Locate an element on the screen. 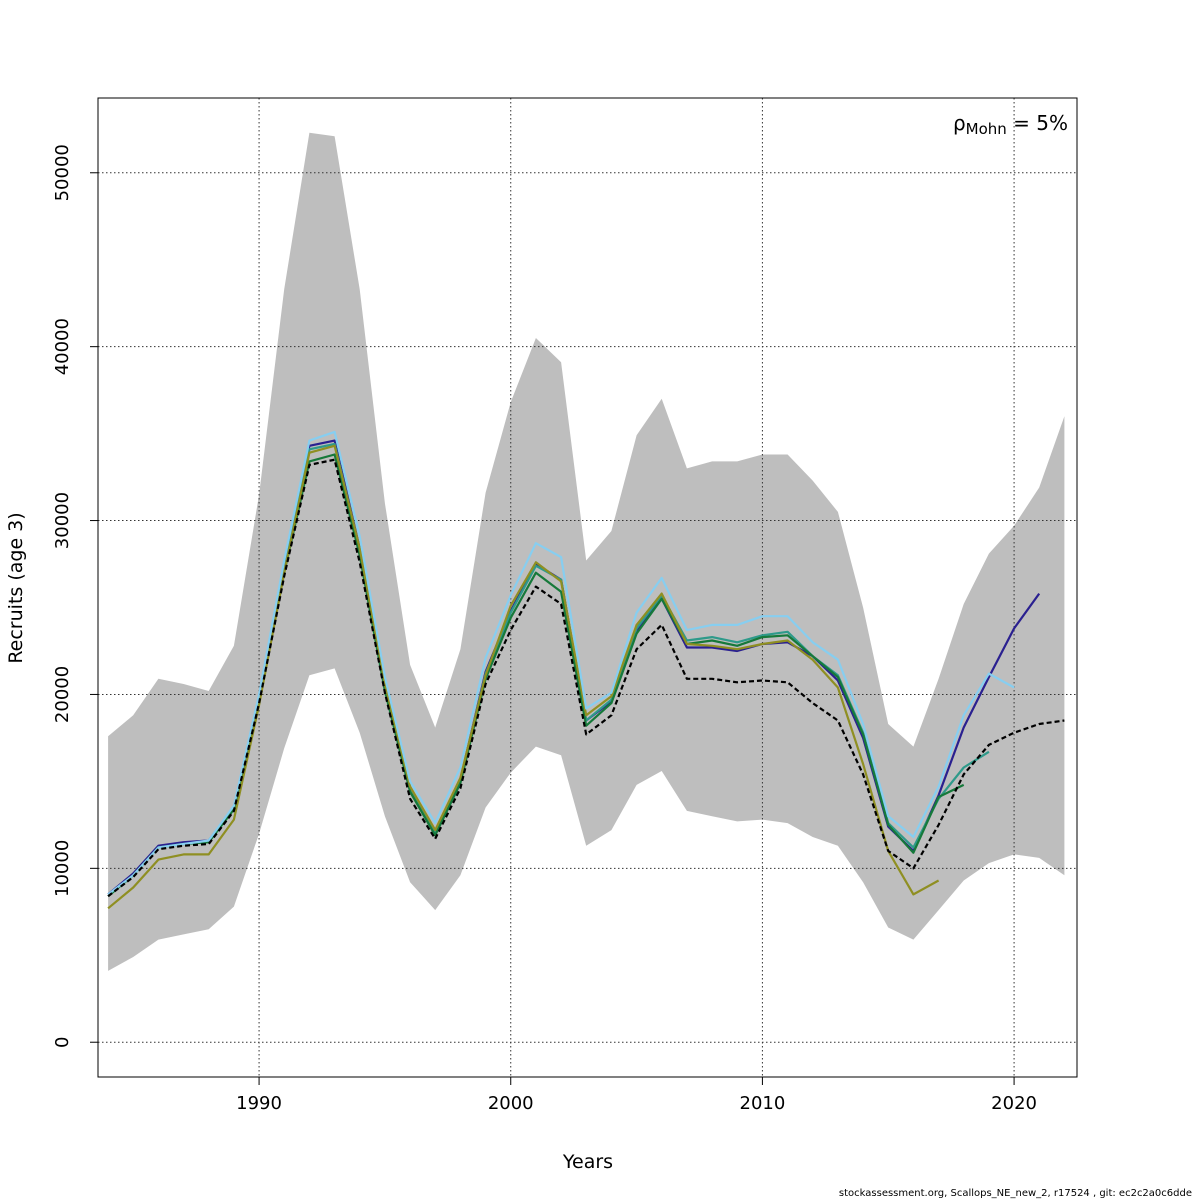 The width and height of the screenshot is (1200, 1200). x-tick-label: 1990 is located at coordinates (259, 1103).